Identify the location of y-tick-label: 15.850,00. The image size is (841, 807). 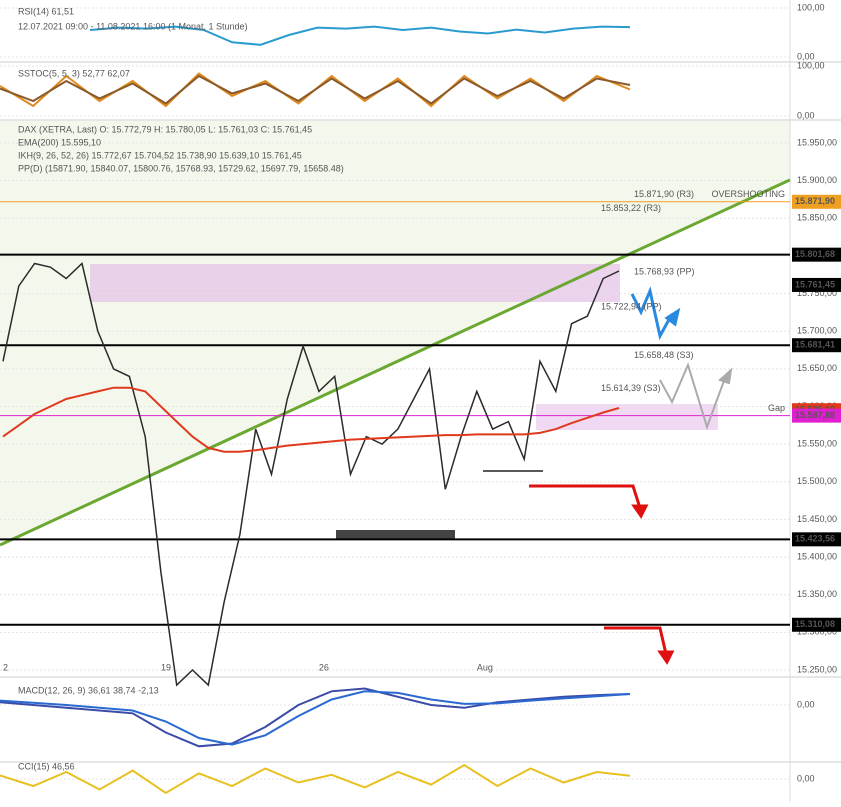
(817, 218).